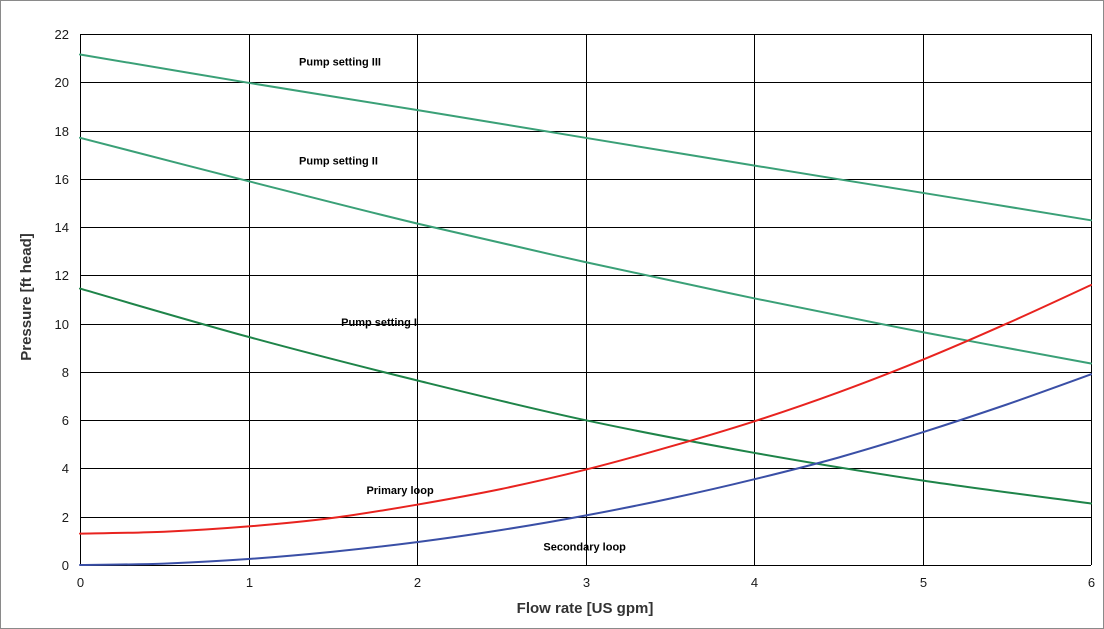  I want to click on y-tick-label: 22, so click(62, 34).